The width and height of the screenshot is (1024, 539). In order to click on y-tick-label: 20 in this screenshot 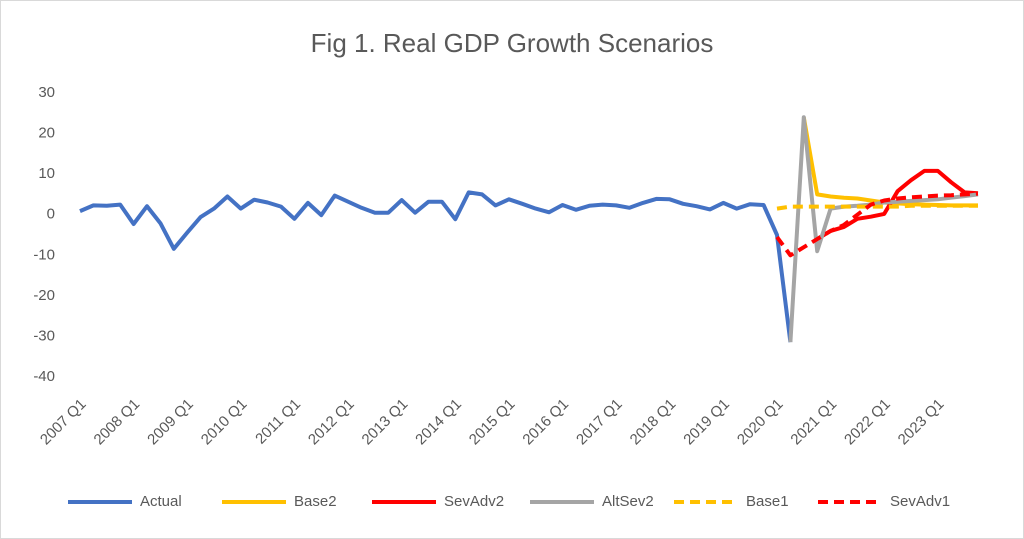, I will do `click(46, 133)`.